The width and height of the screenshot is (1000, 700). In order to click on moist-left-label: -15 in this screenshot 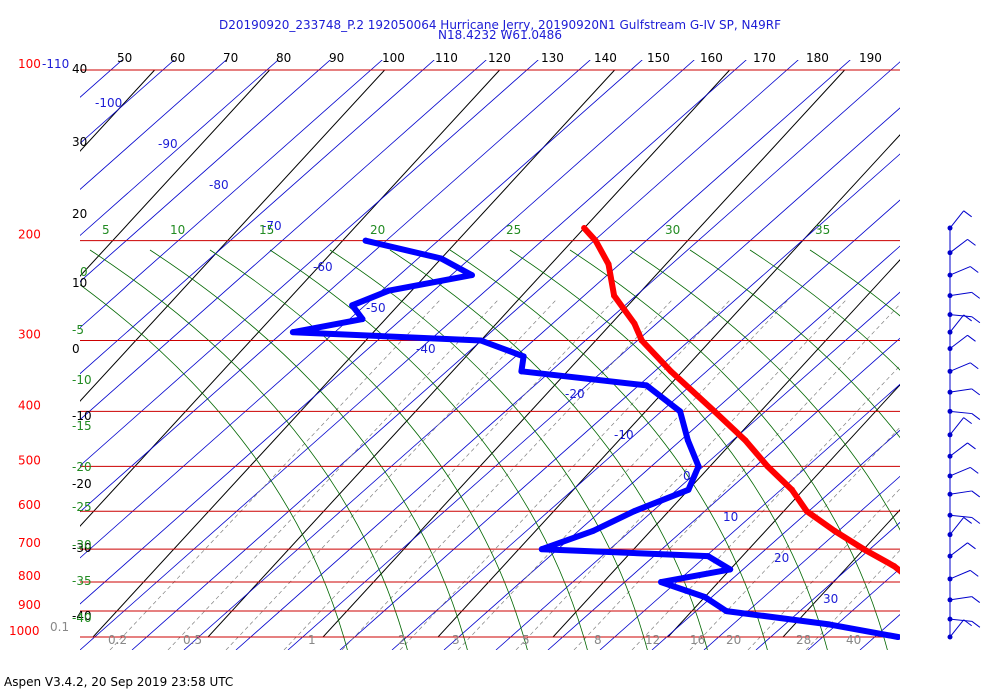, I will do `click(82, 426)`.